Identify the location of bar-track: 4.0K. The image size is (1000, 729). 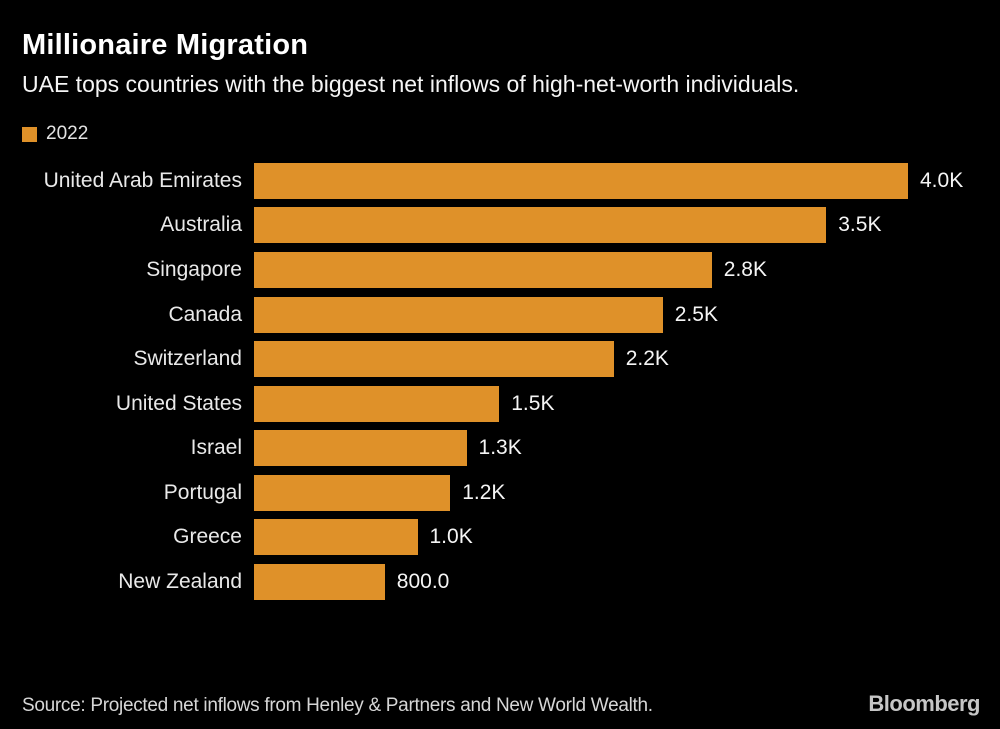
(608, 180).